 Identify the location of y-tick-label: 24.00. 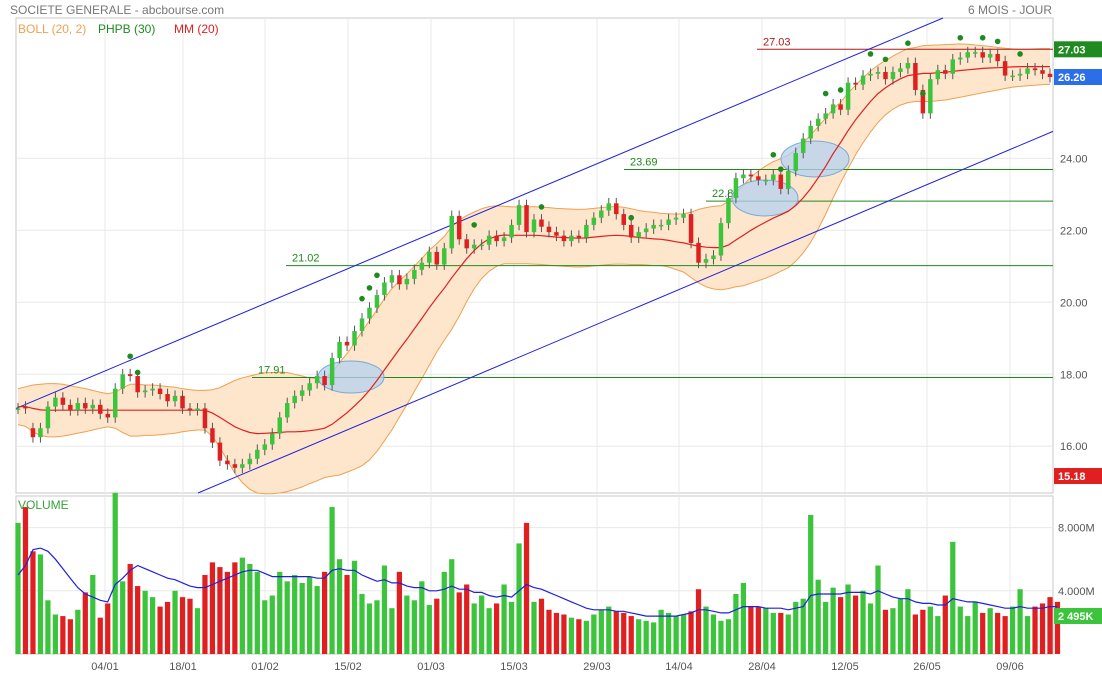
(1074, 159).